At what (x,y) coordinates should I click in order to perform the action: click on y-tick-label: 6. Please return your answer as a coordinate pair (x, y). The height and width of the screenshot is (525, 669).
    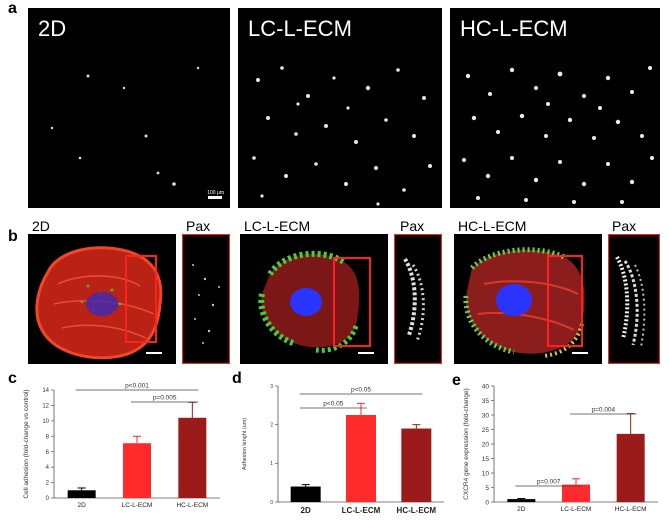
    Looking at the image, I should click on (48, 453).